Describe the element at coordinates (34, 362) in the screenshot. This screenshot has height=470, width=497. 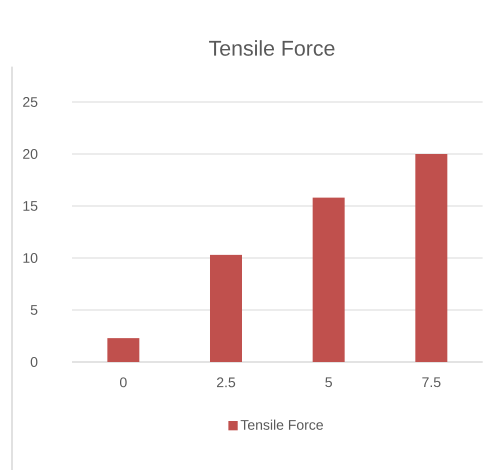
I see `y-tick-label: 0` at that location.